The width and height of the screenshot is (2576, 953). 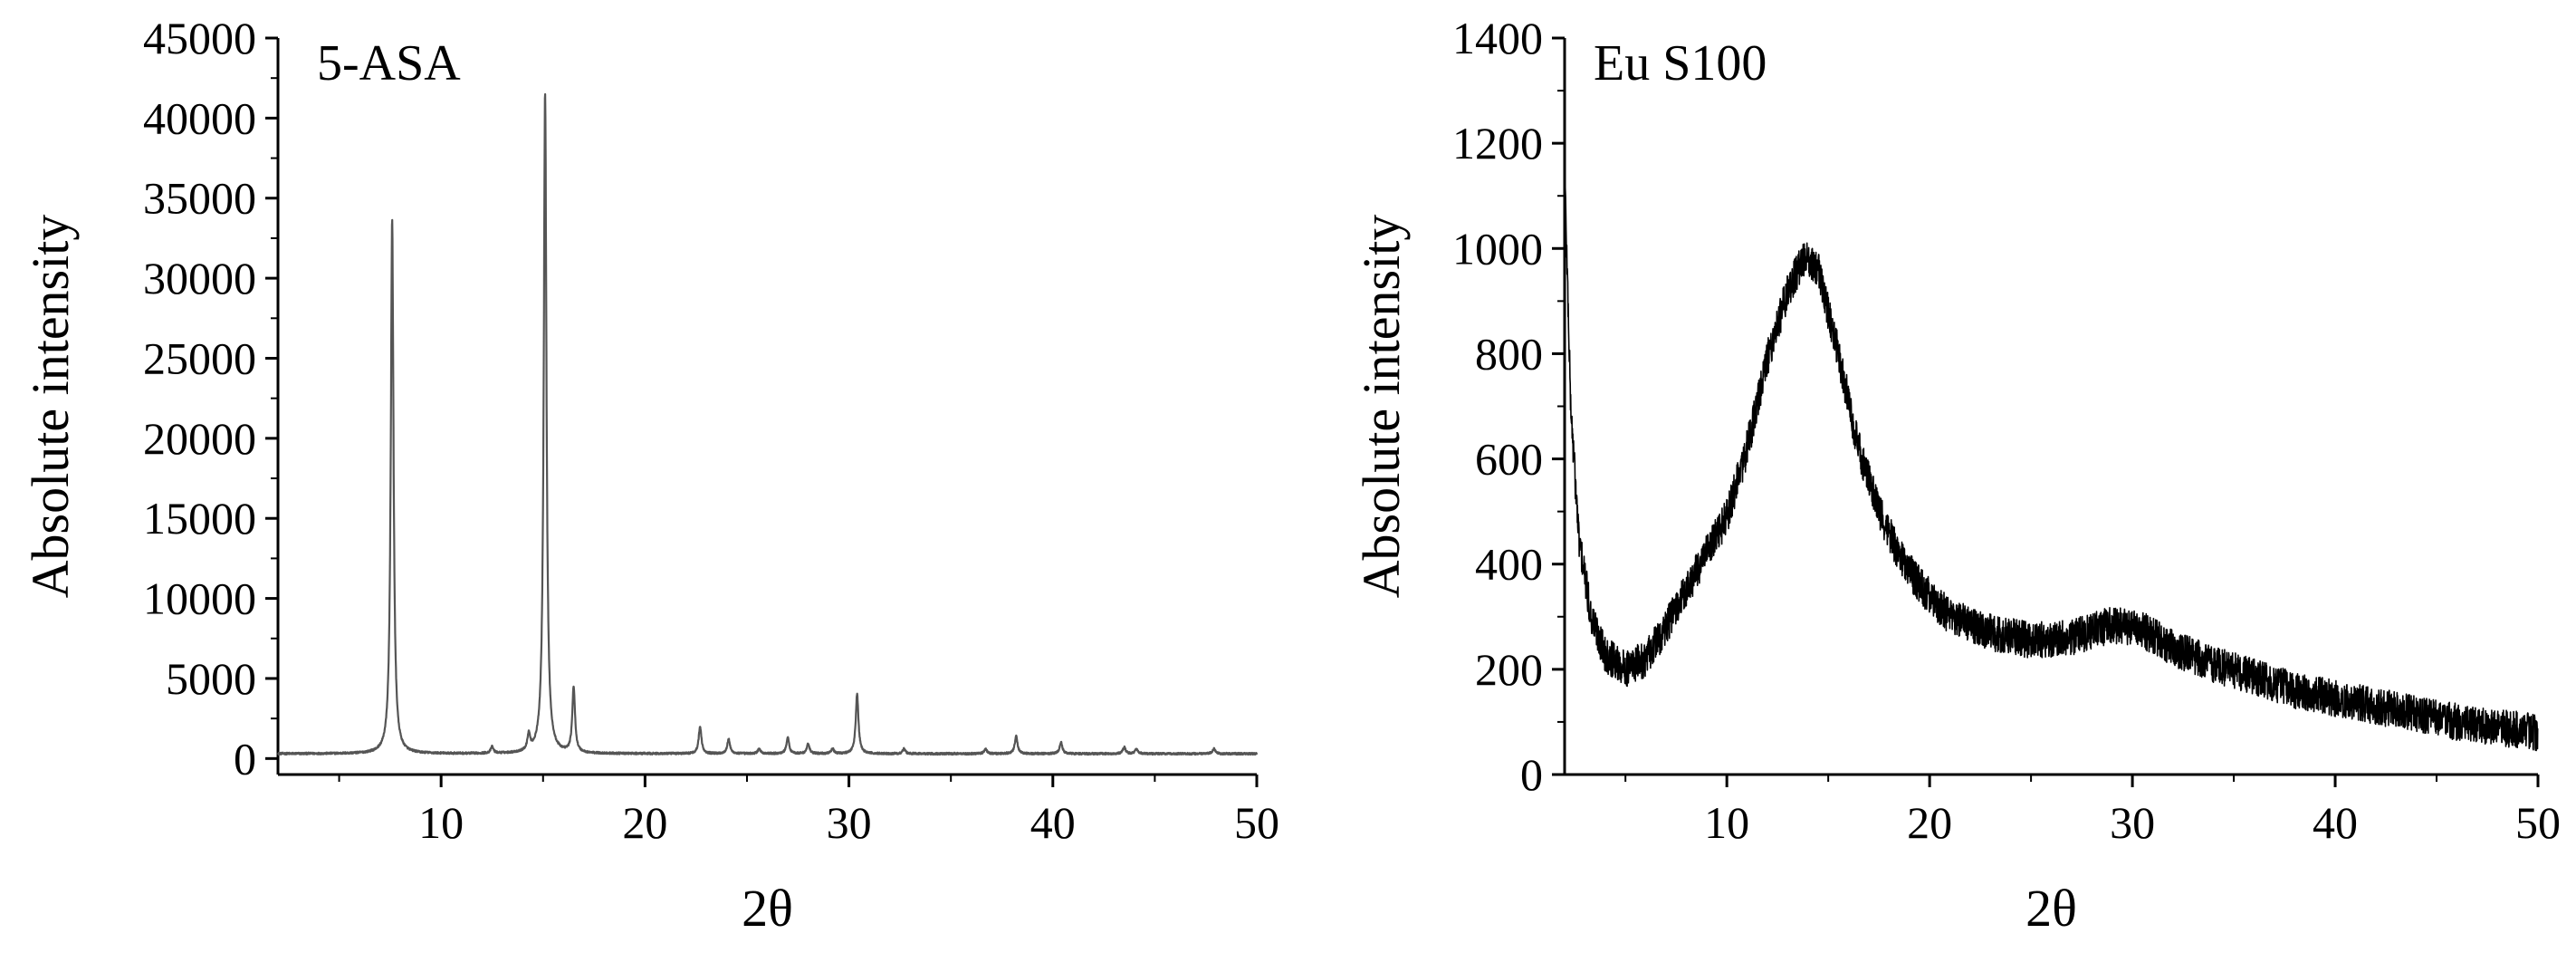 I want to click on y-tick-label: 400, so click(x=1509, y=564).